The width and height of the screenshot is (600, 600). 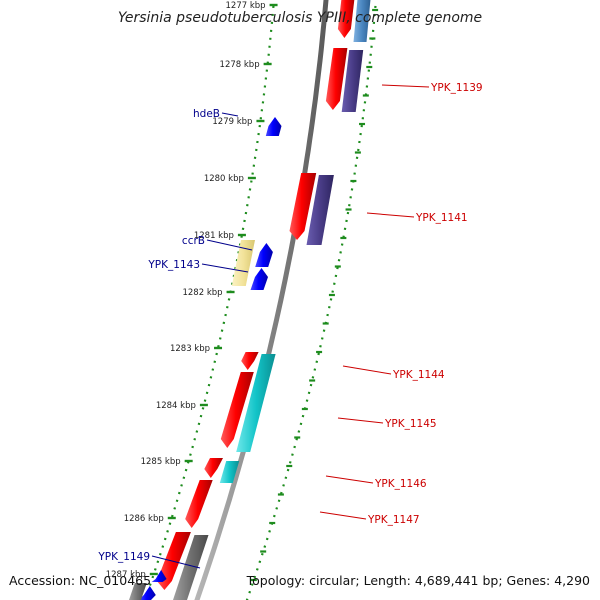 I want to click on scale-label: 1283 kbp, so click(x=190, y=349).